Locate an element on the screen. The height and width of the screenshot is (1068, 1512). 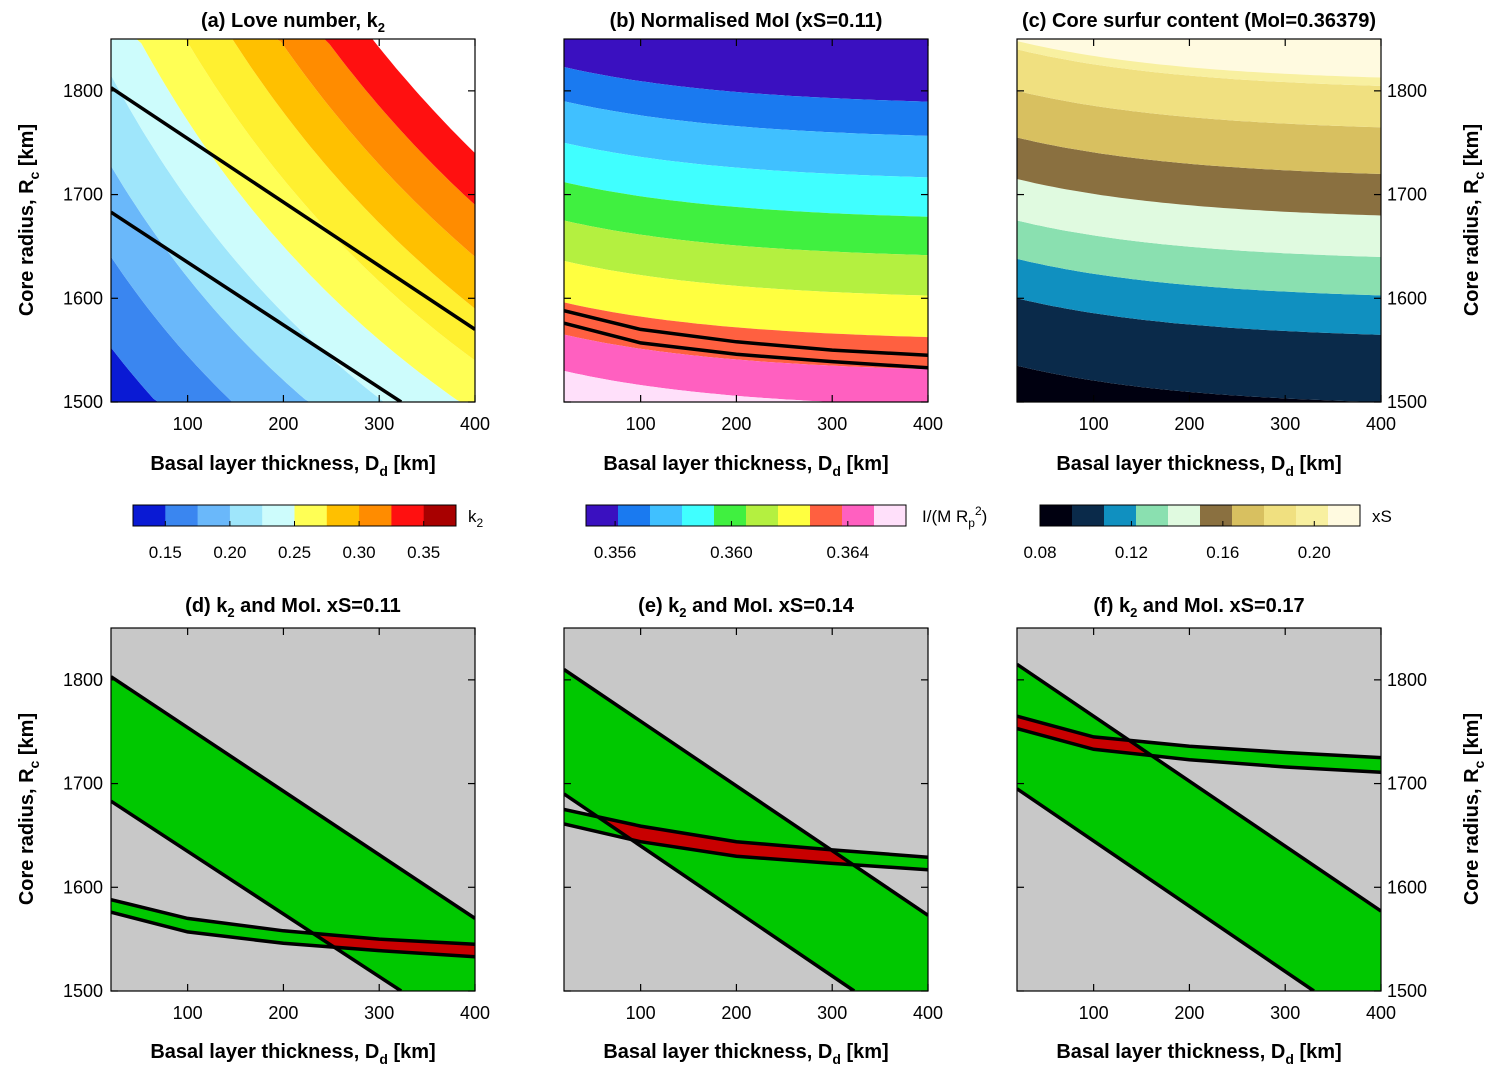
xlabel-b: Basal layer thickness, Dd [km] is located at coordinates (745, 466).